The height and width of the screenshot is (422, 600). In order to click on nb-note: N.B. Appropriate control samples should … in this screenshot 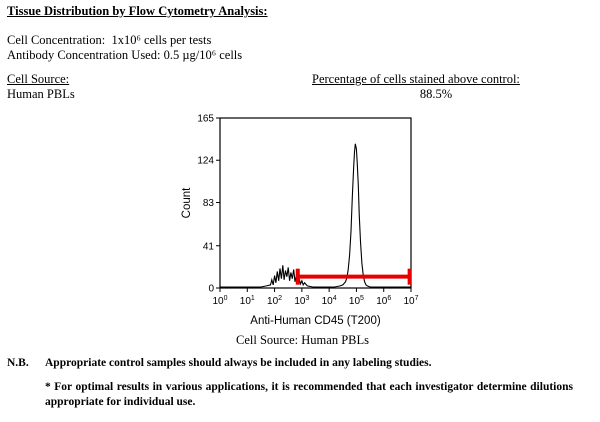, I will do `click(300, 363)`.